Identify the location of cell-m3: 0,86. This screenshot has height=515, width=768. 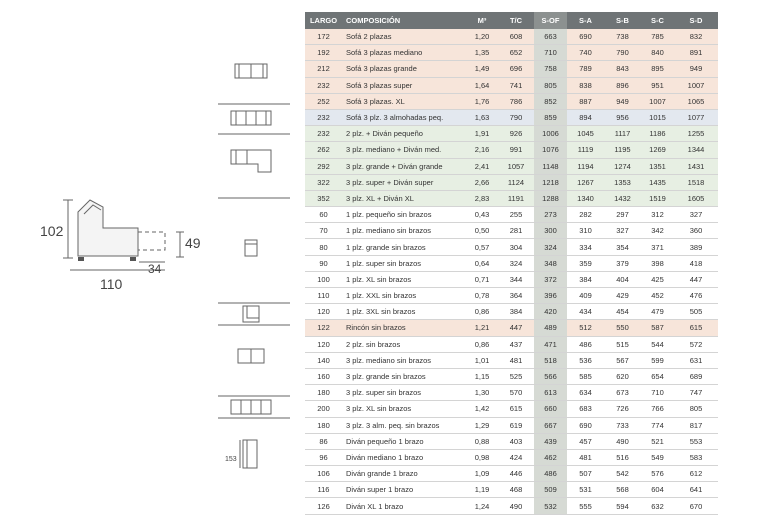
(482, 312).